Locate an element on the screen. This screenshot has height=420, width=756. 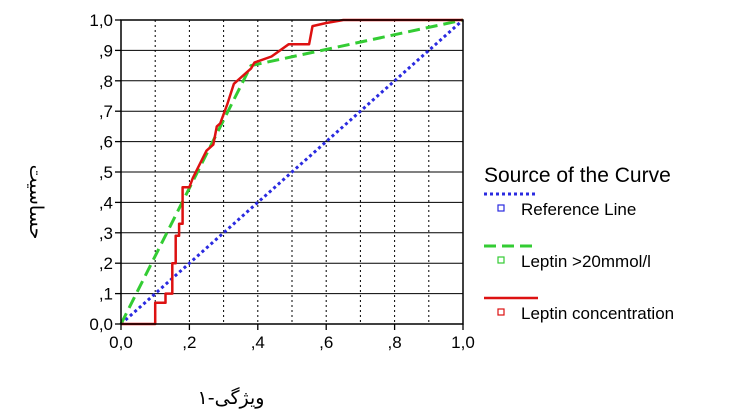
y-tick-label: ,3 is located at coordinates (106, 233).